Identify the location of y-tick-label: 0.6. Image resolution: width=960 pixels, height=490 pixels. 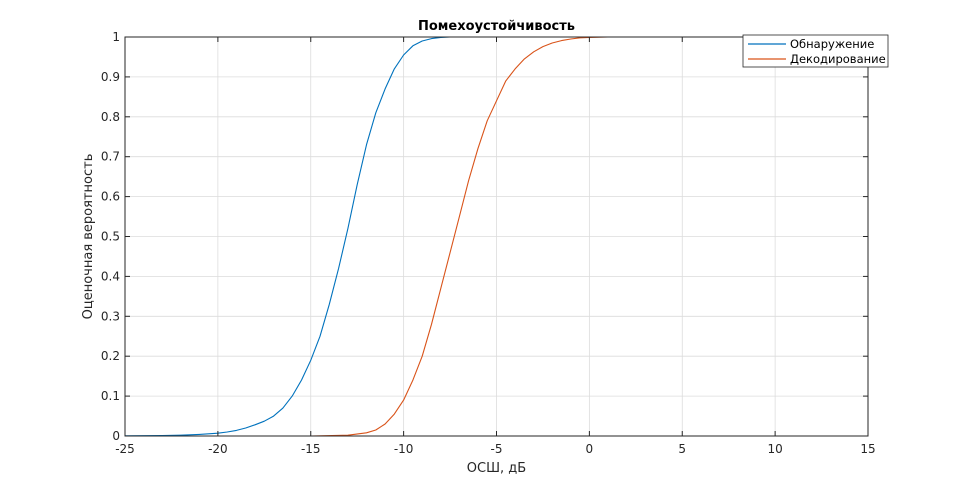
(110, 197).